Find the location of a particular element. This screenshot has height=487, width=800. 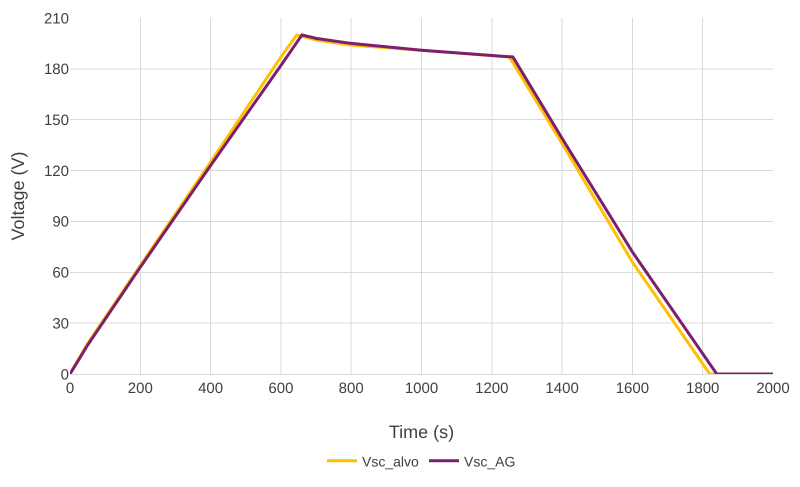

y-tick-label: 180 is located at coordinates (56, 69).